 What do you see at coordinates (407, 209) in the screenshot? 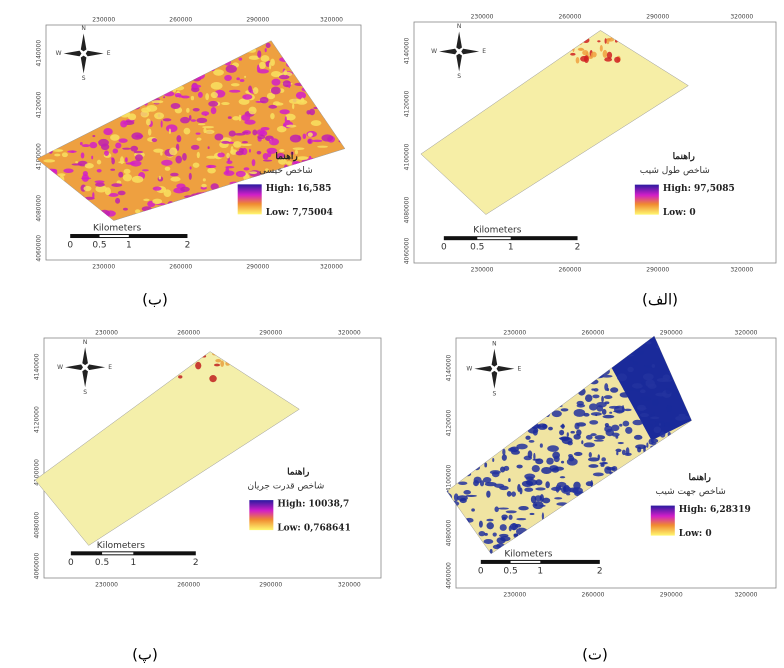
I see `y-tick-label: 4080000` at bounding box center [407, 209].